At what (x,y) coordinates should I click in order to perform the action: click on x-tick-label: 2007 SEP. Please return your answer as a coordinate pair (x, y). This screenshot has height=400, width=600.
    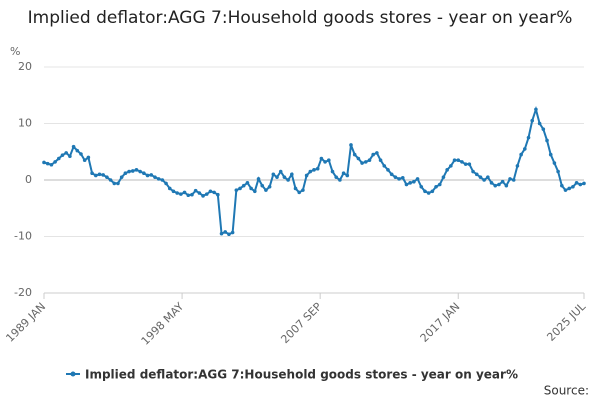
    Looking at the image, I should click on (301, 323).